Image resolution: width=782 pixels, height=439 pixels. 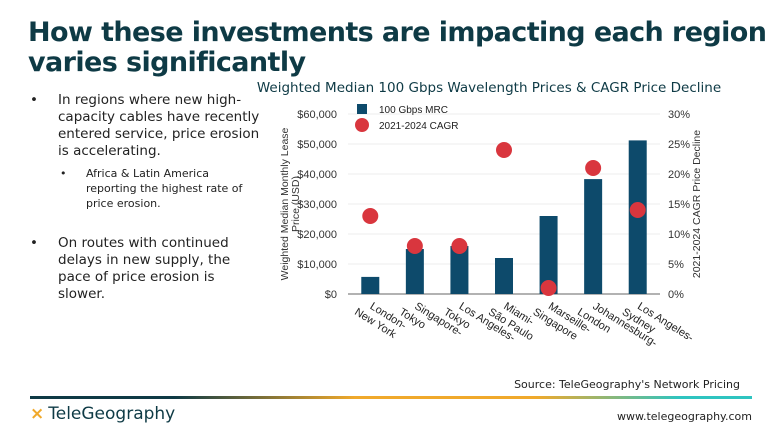 I want to click on x-tick-label: London-New York, so click(x=380, y=319).